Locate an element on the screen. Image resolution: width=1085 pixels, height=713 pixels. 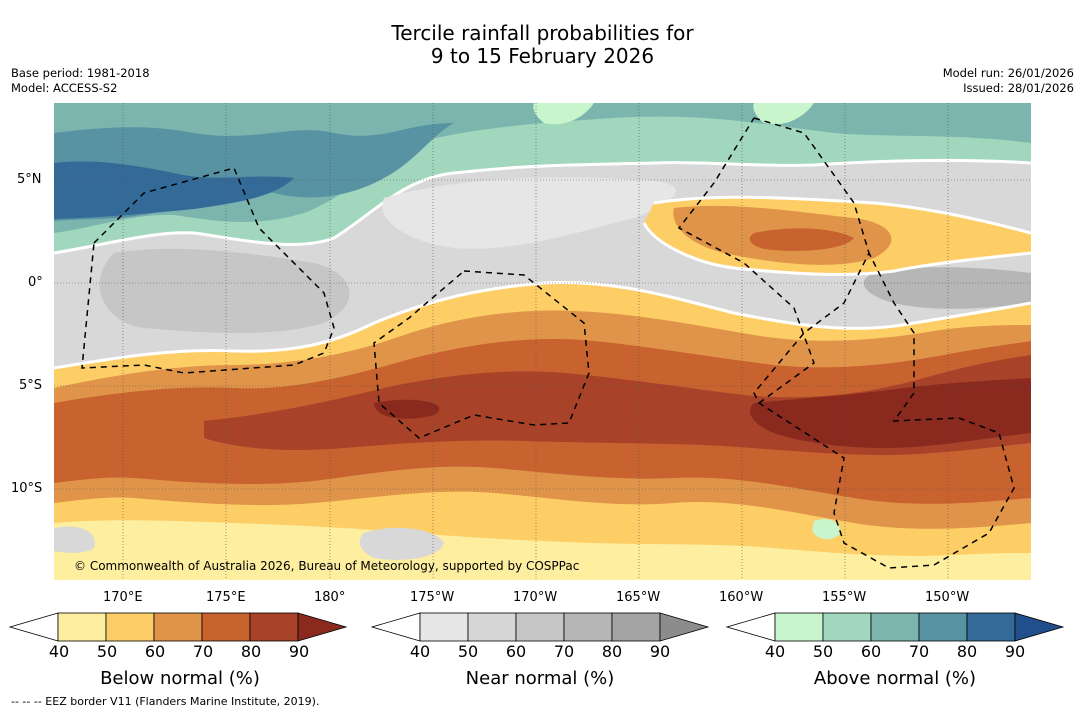
lon-tick-175w: 175°W is located at coordinates (432, 597).